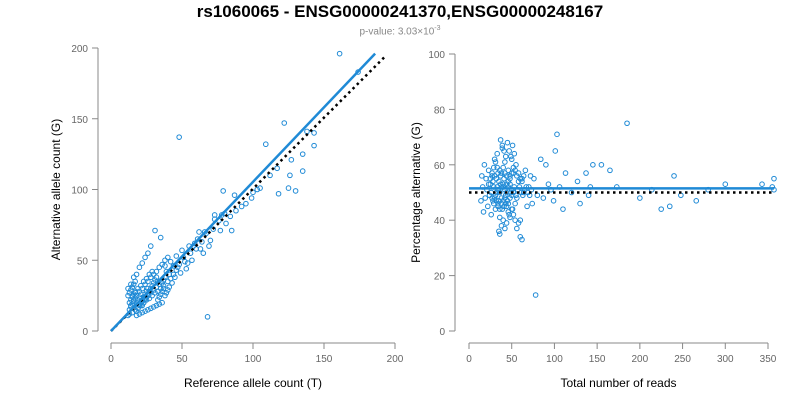 The width and height of the screenshot is (800, 400). I want to click on allele-count-y-tick-label: 0, so click(85, 332).